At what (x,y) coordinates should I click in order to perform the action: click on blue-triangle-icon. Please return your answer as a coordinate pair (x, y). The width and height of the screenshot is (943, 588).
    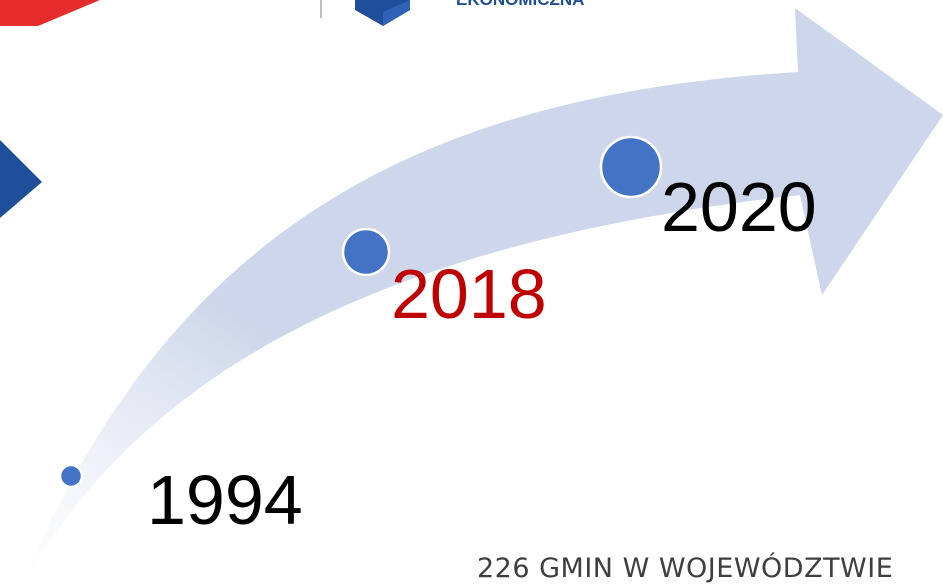
    Looking at the image, I should click on (21, 179).